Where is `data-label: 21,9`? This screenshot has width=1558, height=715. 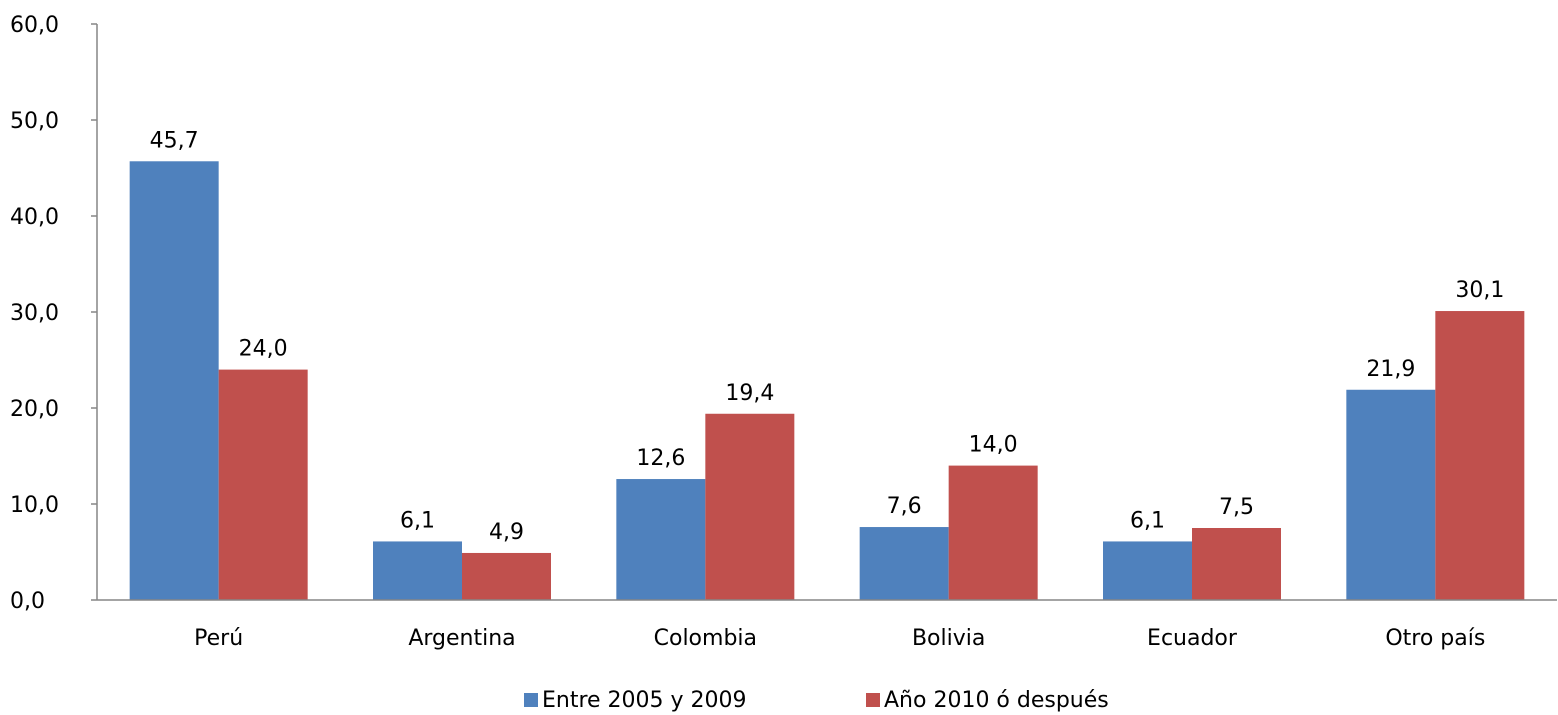
data-label: 21,9 is located at coordinates (1390, 369).